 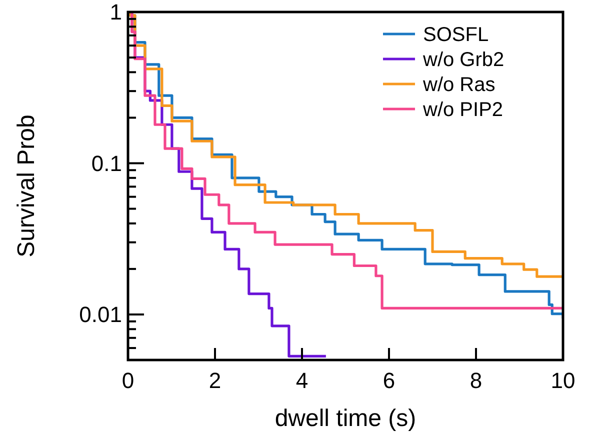 I want to click on y-axis-title: Survival Prob, so click(x=26, y=186).